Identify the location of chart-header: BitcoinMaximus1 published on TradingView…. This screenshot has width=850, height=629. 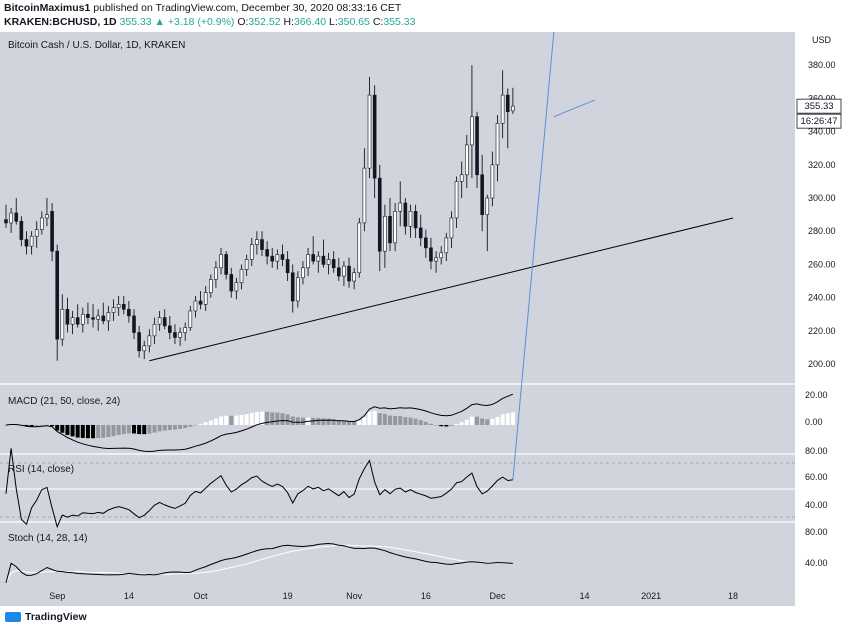
(425, 16).